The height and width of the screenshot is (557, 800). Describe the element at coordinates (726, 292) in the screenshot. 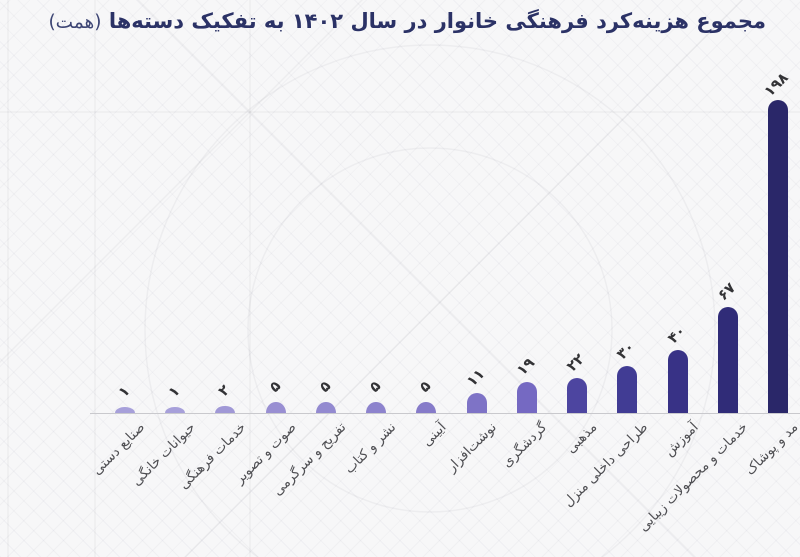

I see `bar-value-label: ۶۷` at that location.